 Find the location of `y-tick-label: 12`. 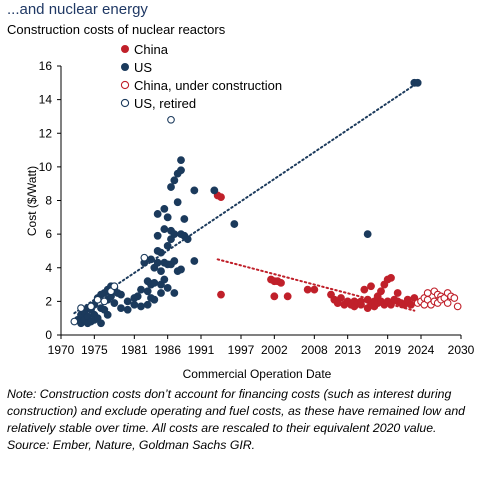

y-tick-label: 12 is located at coordinates (46, 133).